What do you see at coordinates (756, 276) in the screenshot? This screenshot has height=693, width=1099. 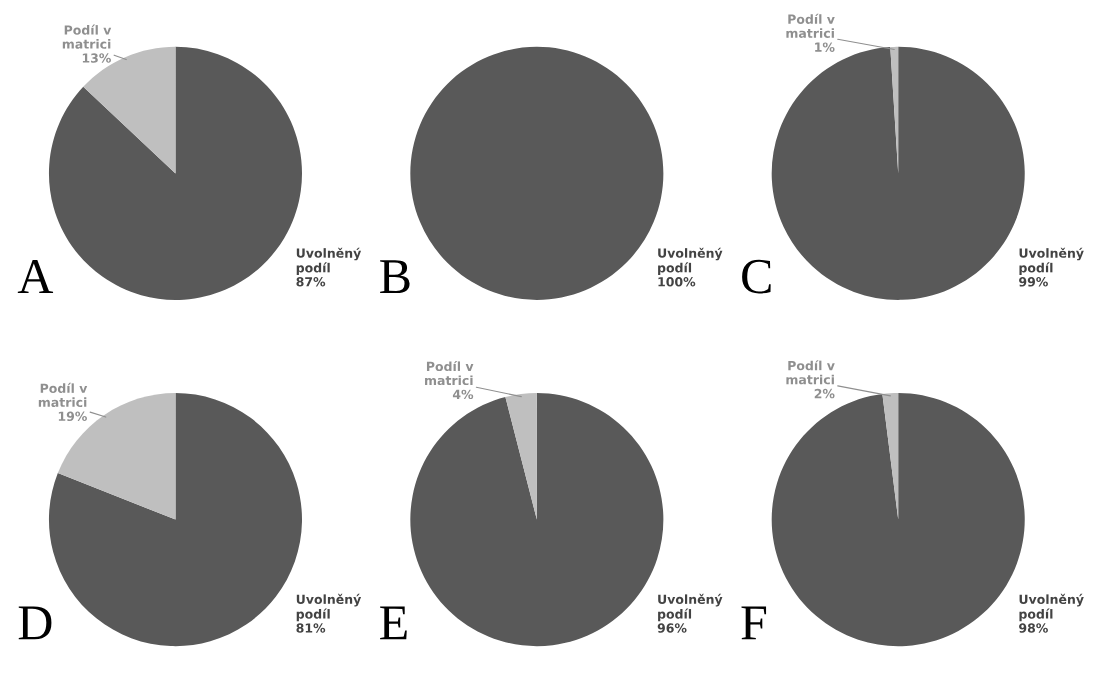 I see `text: C` at bounding box center [756, 276].